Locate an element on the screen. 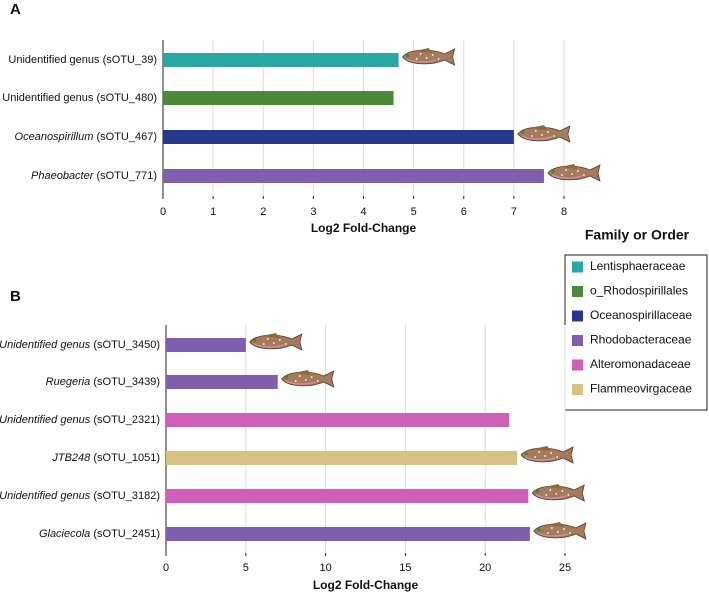 The width and height of the screenshot is (709, 594). genus: Phaeobacter is located at coordinates (63, 176).